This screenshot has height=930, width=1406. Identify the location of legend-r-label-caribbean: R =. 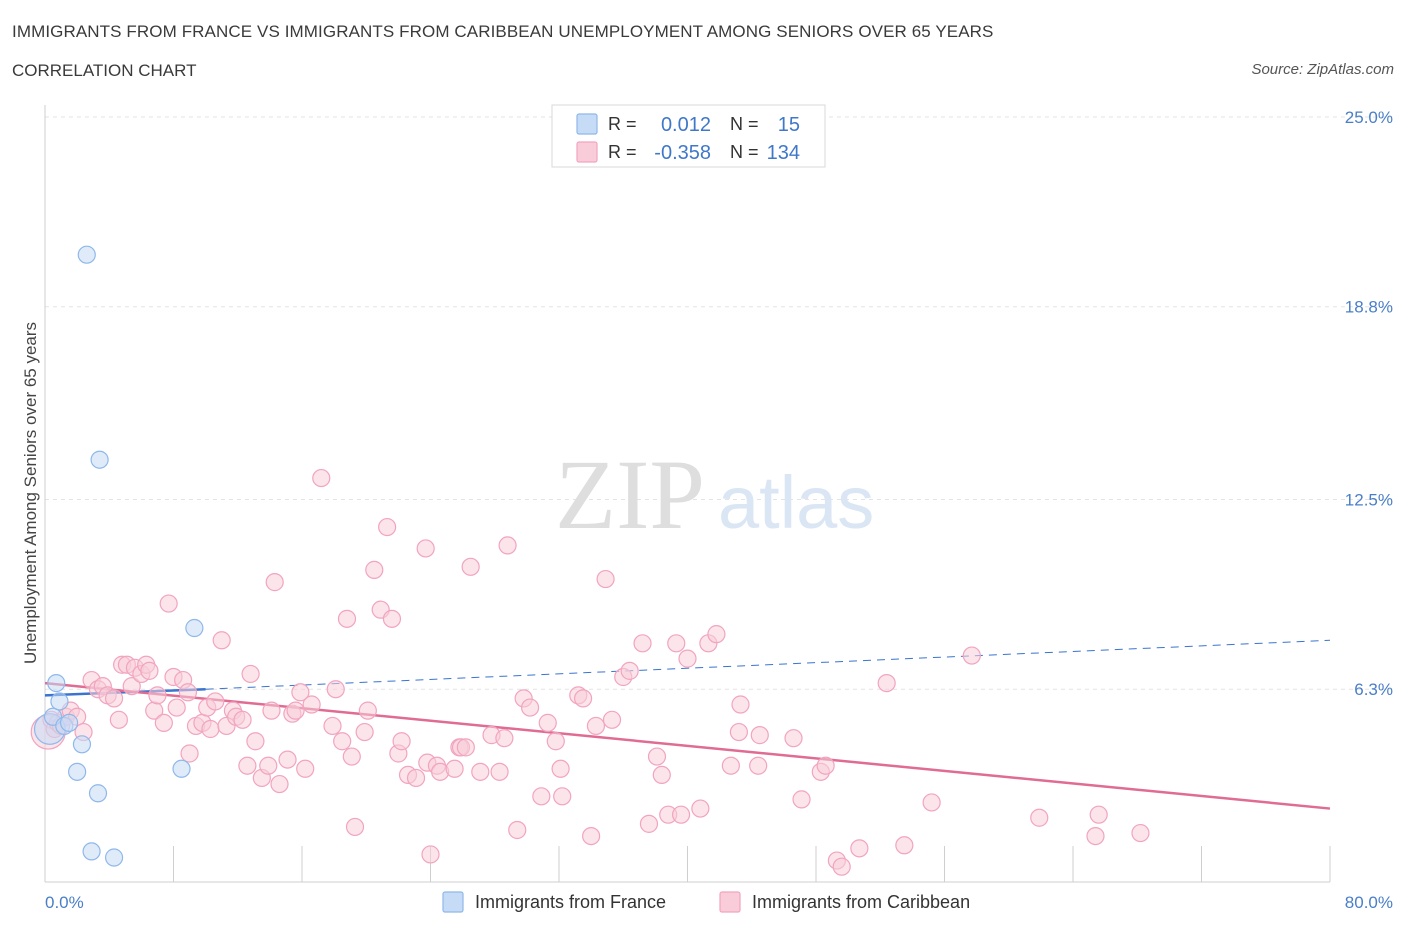
(622, 152).